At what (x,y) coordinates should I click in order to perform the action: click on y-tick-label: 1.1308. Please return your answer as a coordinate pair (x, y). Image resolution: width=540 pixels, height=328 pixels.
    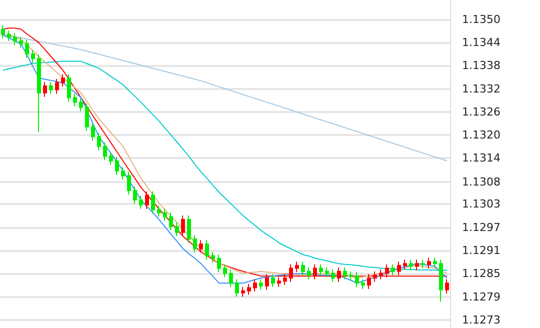
    Looking at the image, I should click on (481, 181).